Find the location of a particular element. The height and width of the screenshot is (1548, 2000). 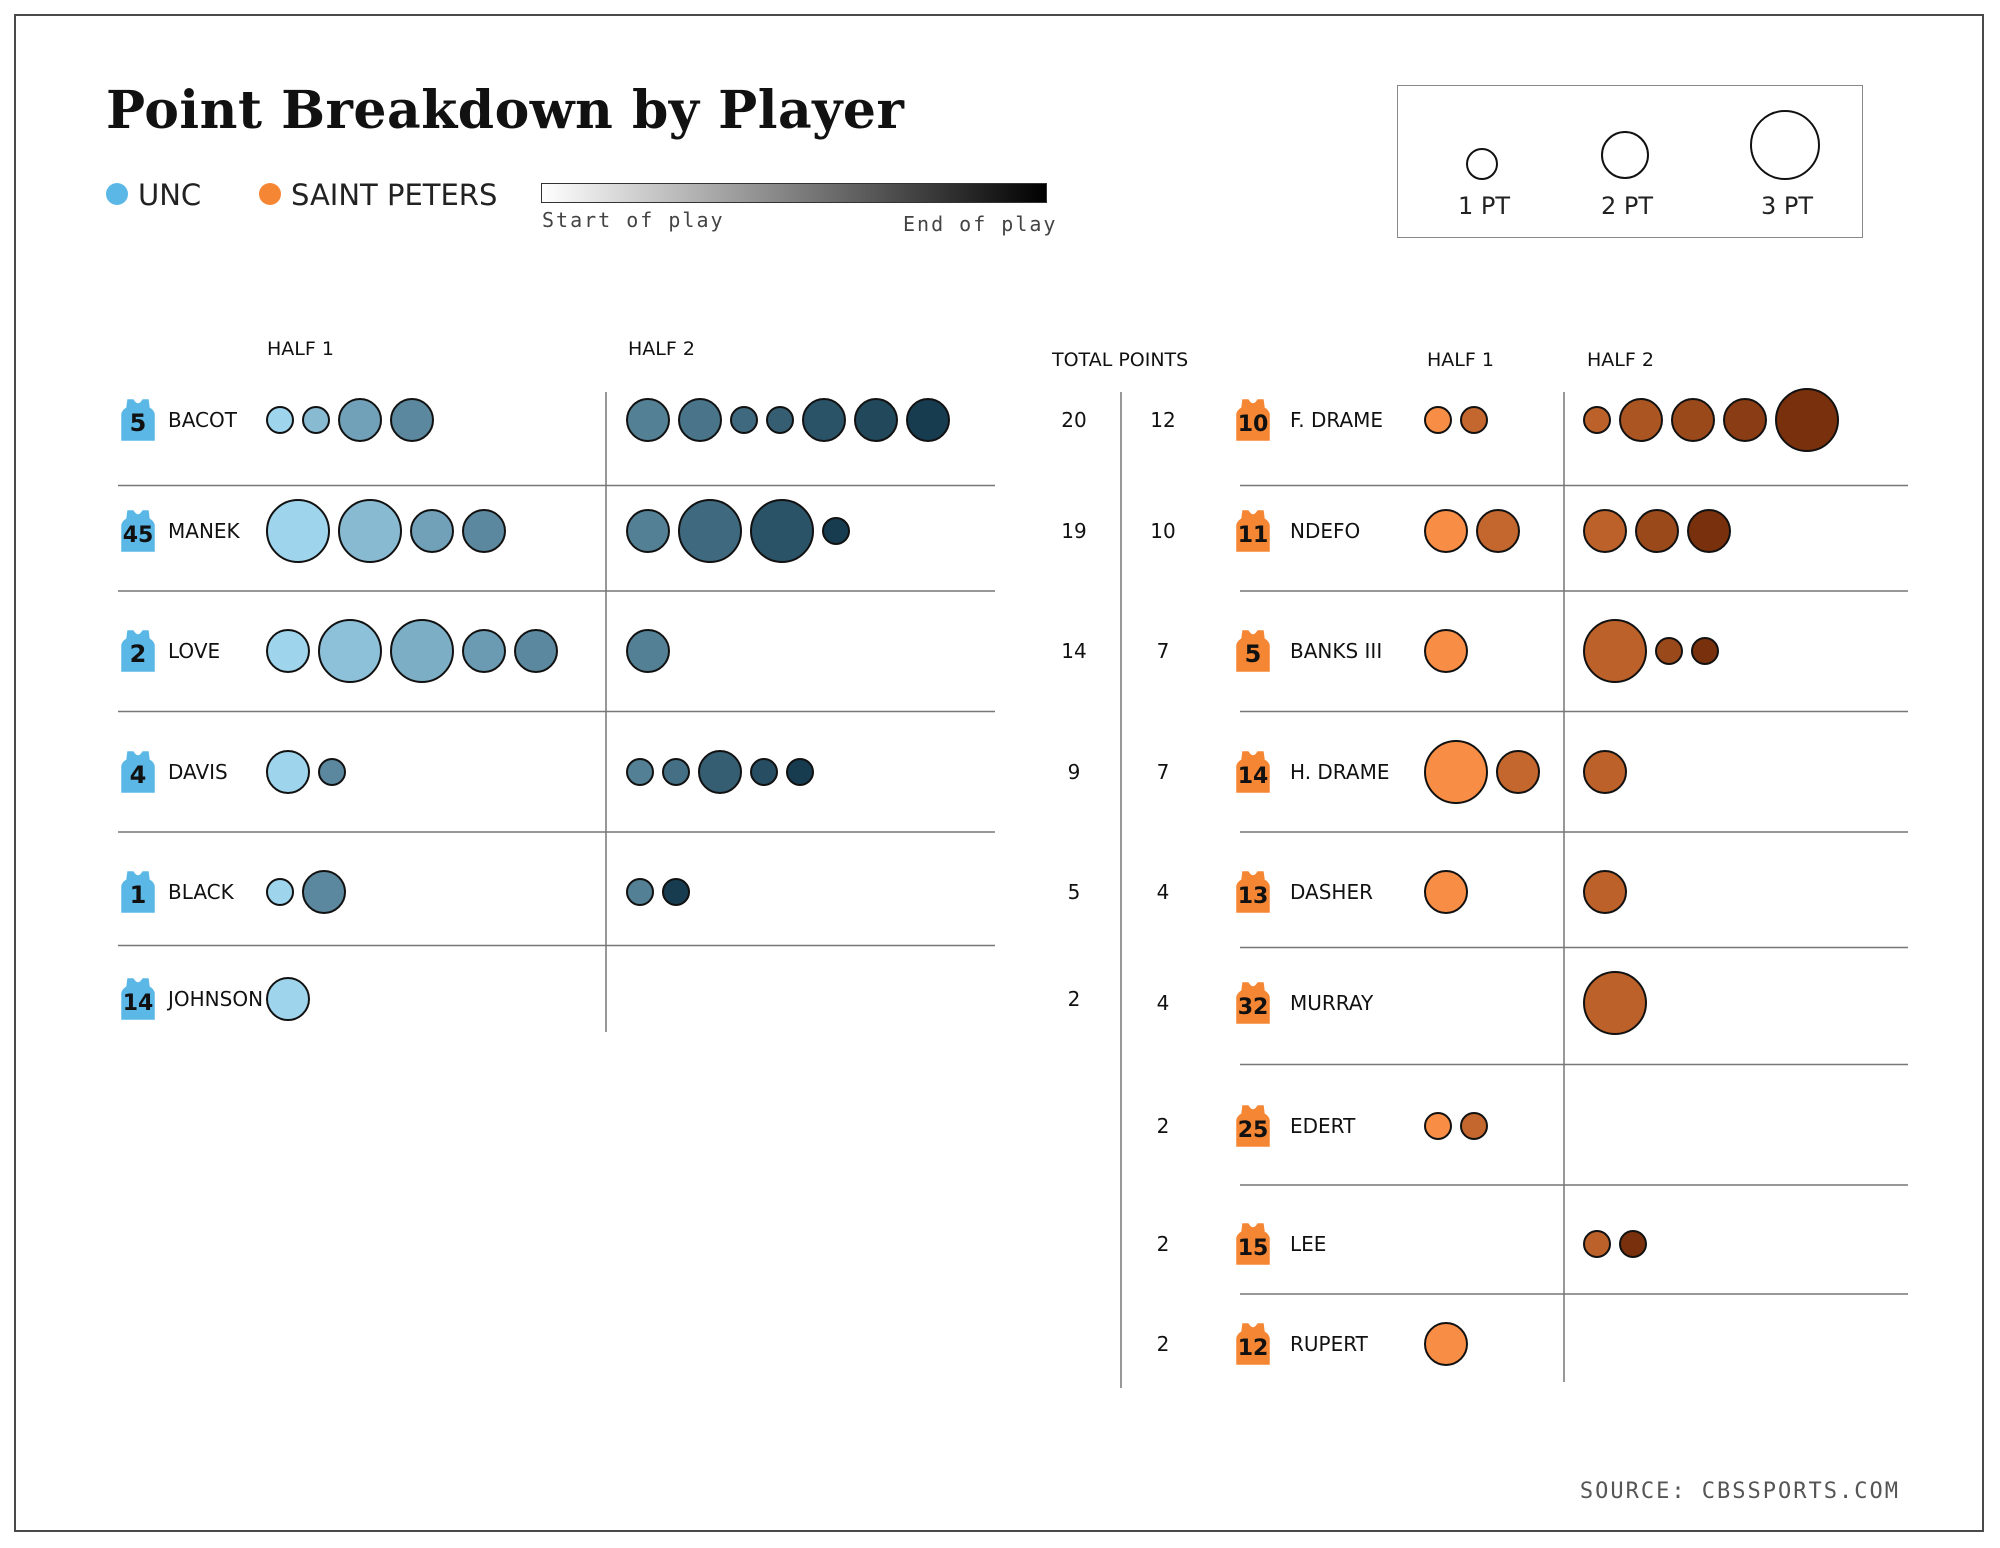

sp-jersey-number: 11 is located at coordinates (1253, 535).